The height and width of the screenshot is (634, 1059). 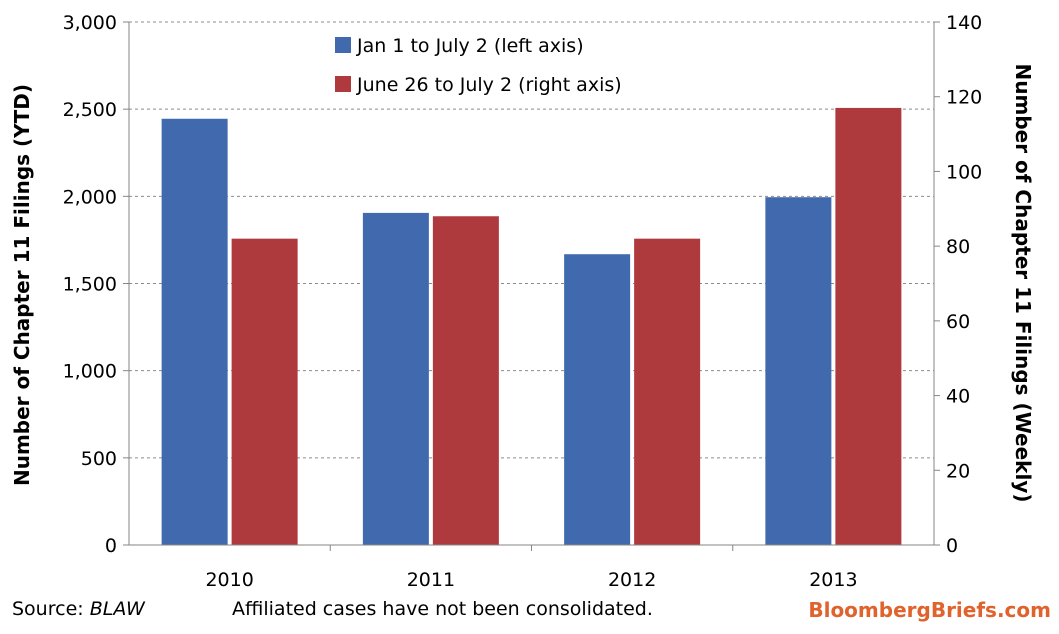 I want to click on left-tick-label: 3,000, so click(x=90, y=23).